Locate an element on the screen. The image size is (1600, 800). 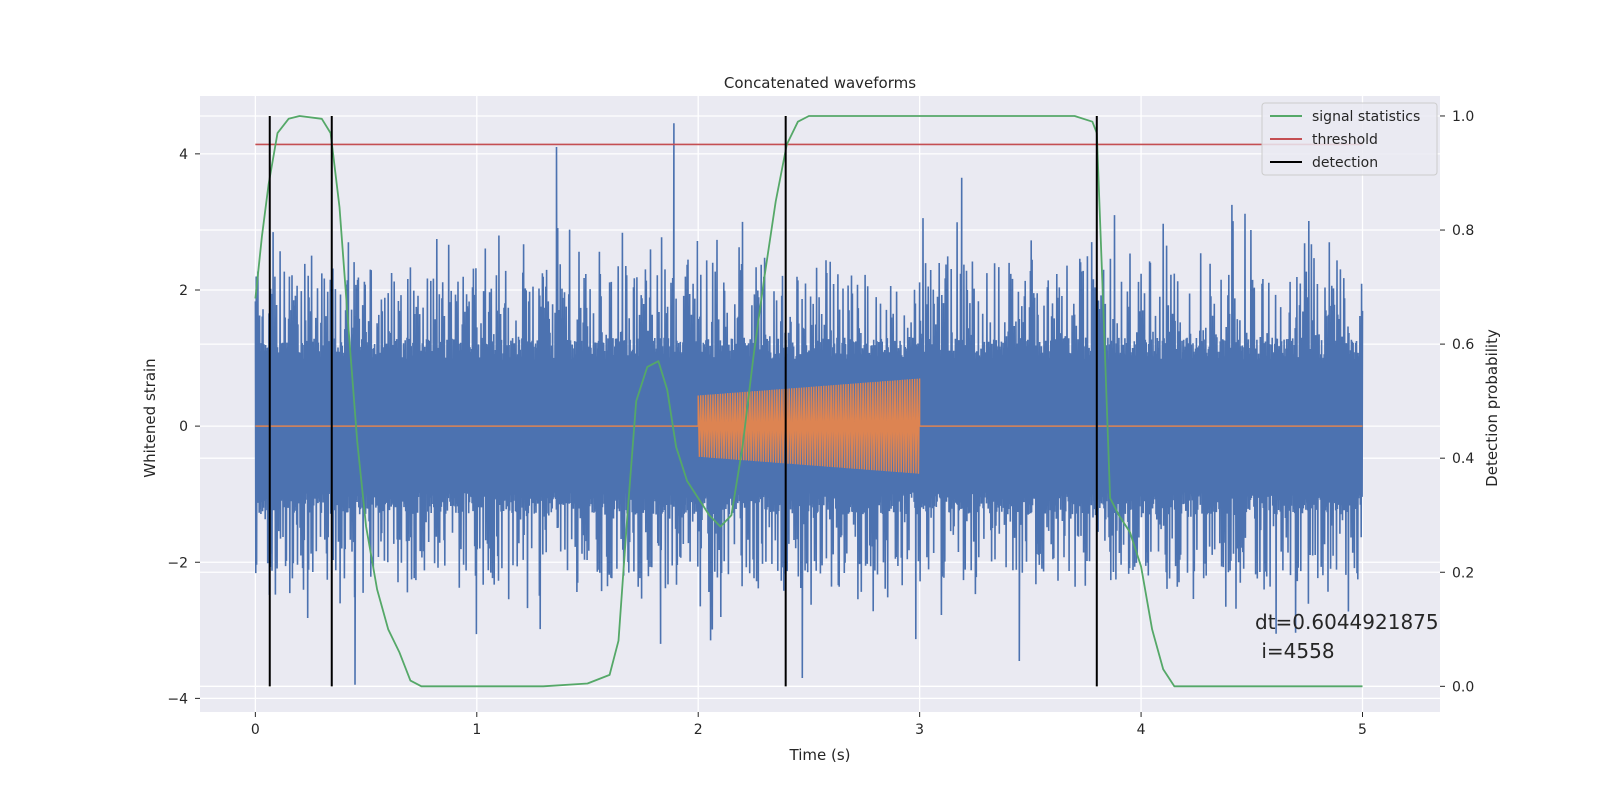
x-tick-label: 2 is located at coordinates (698, 730).